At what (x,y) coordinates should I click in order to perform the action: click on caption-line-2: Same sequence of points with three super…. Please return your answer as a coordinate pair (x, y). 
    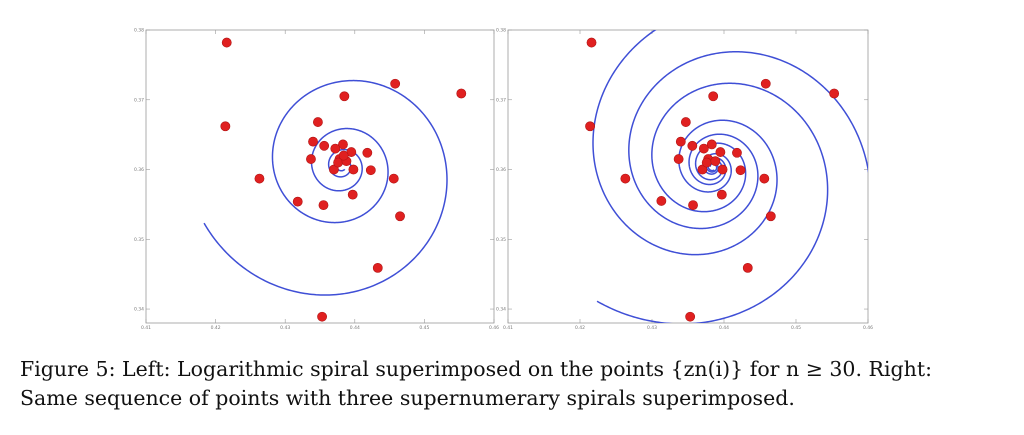
    Looking at the image, I should click on (407, 398).